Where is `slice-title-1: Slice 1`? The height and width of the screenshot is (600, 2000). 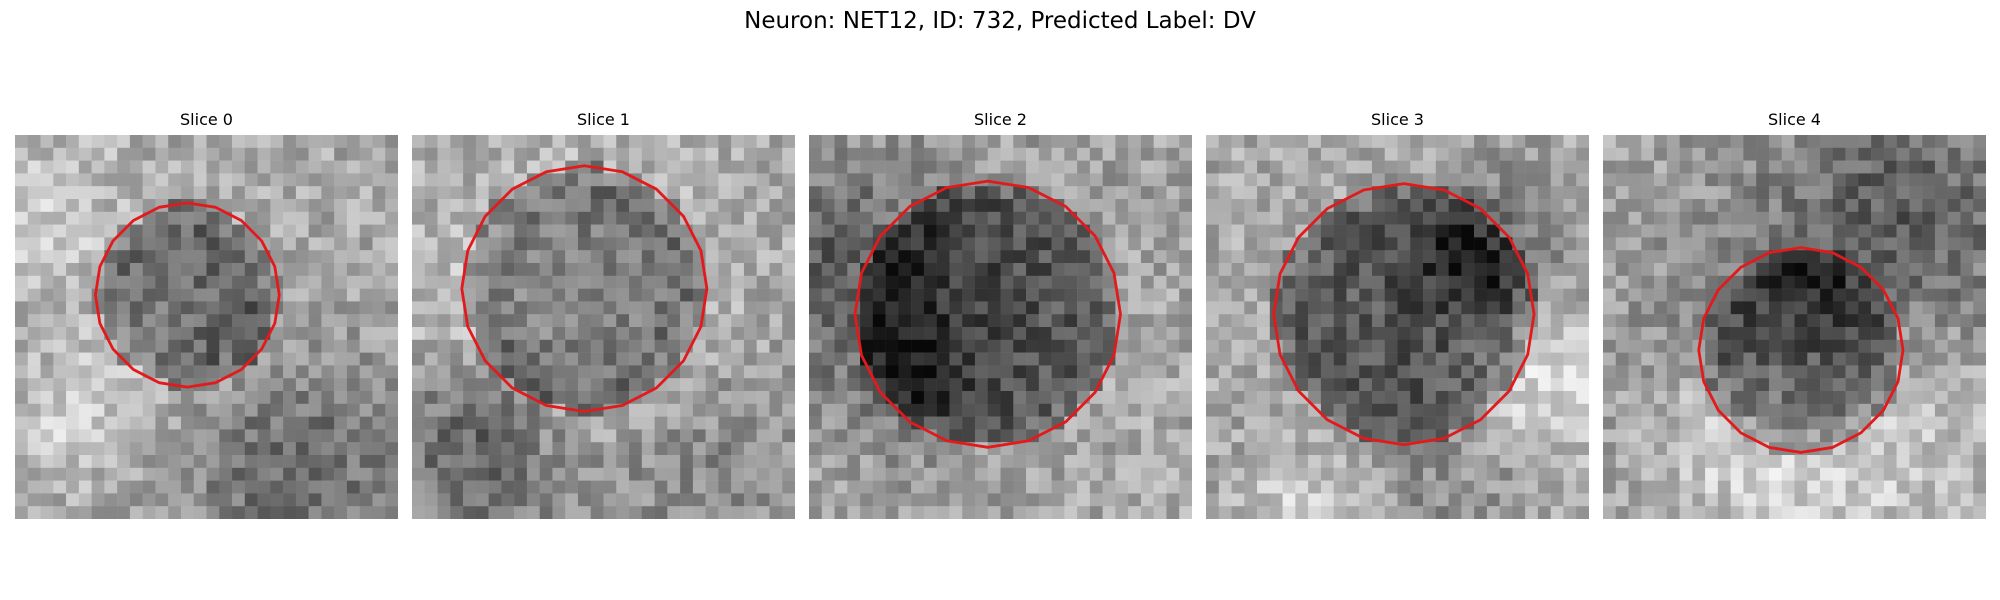 slice-title-1: Slice 1 is located at coordinates (603, 119).